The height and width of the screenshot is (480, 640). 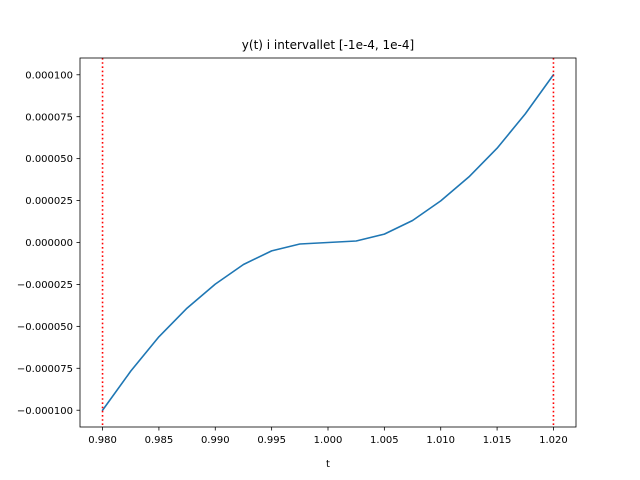 What do you see at coordinates (215, 440) in the screenshot?
I see `x-tick-label: 0.990` at bounding box center [215, 440].